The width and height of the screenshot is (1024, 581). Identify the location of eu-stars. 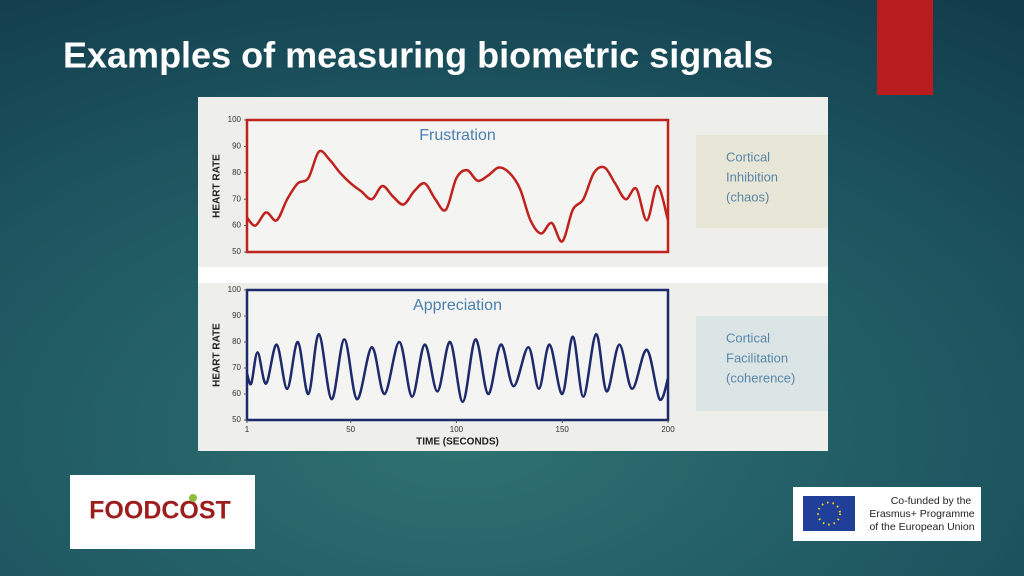
(829, 513).